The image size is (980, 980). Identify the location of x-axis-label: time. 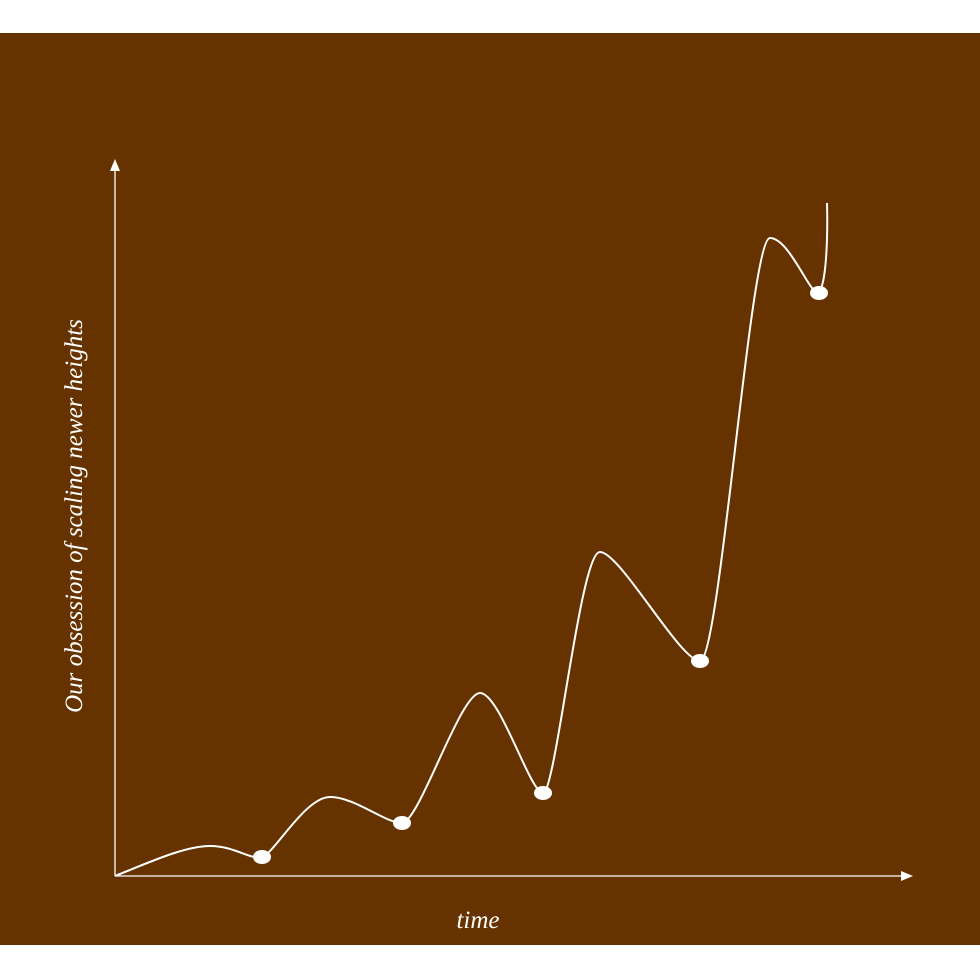
(477, 920).